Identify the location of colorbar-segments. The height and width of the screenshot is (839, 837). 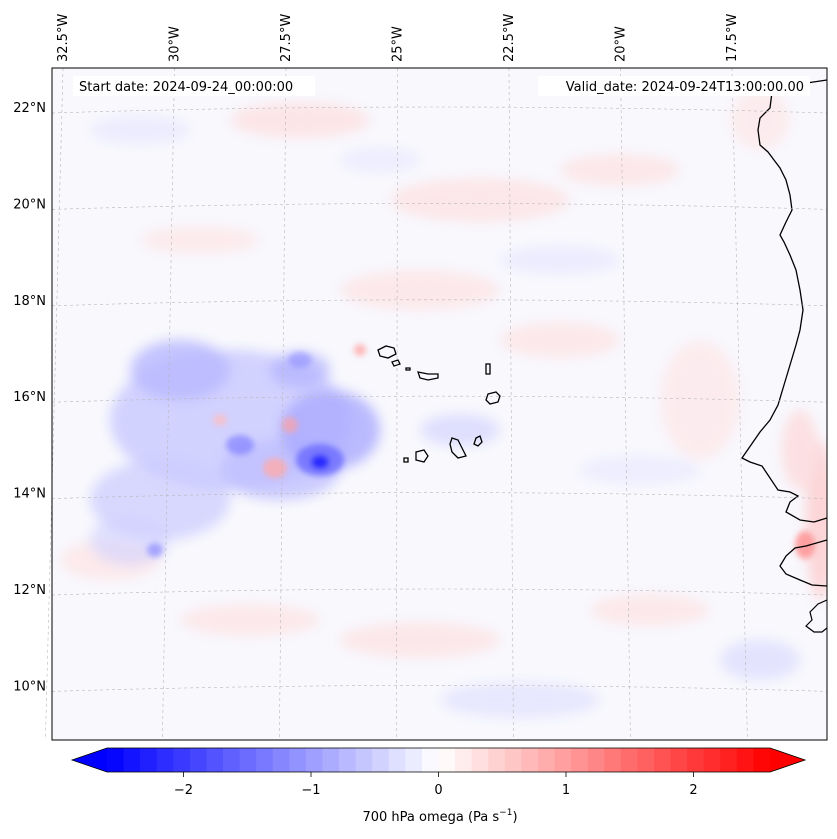
(439, 760).